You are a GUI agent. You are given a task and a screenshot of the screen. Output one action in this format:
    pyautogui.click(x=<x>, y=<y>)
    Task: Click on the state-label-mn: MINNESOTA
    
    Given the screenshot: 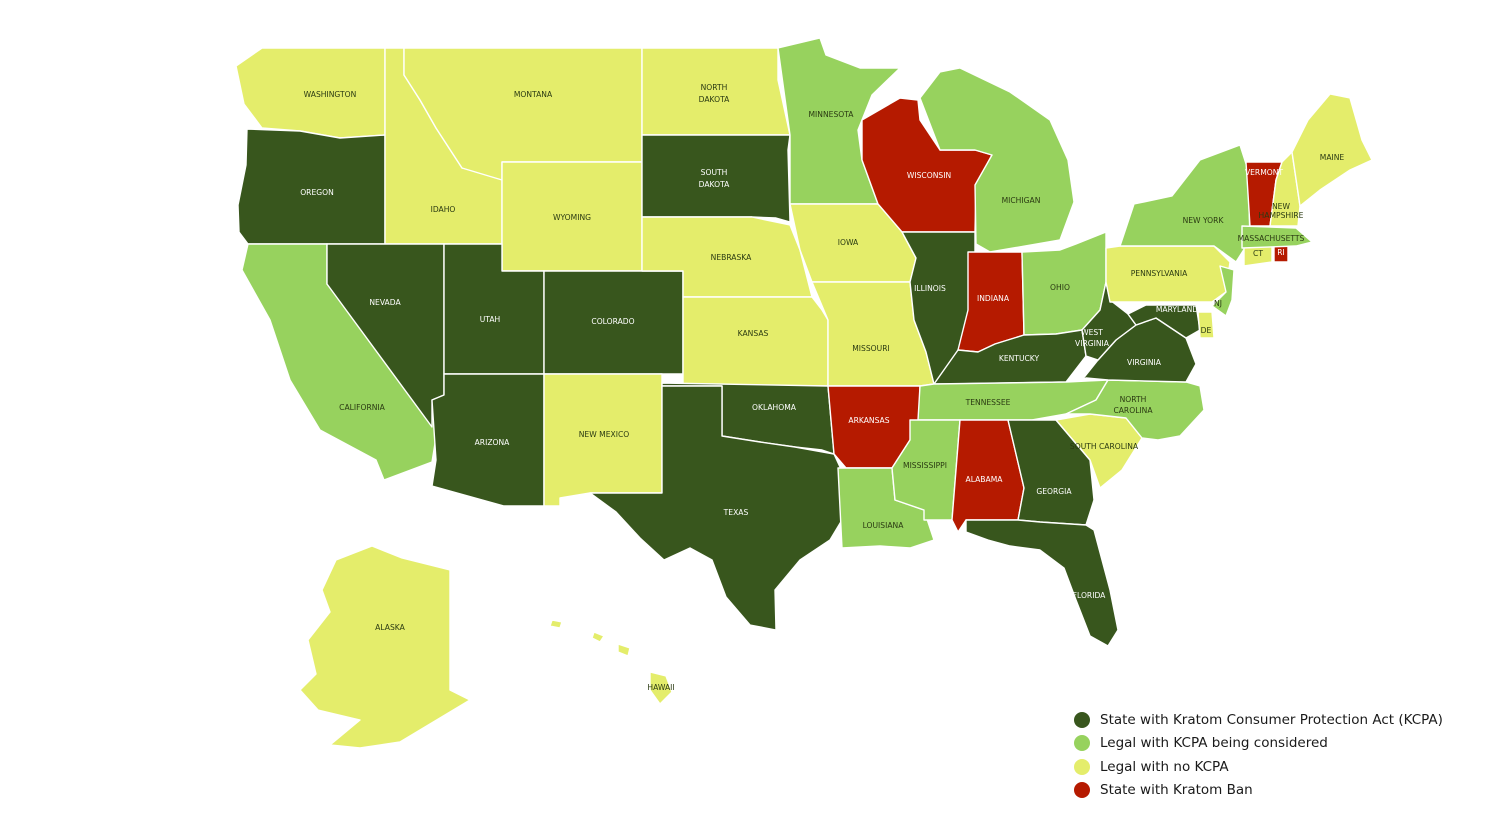 What is the action you would take?
    pyautogui.click(x=832, y=114)
    